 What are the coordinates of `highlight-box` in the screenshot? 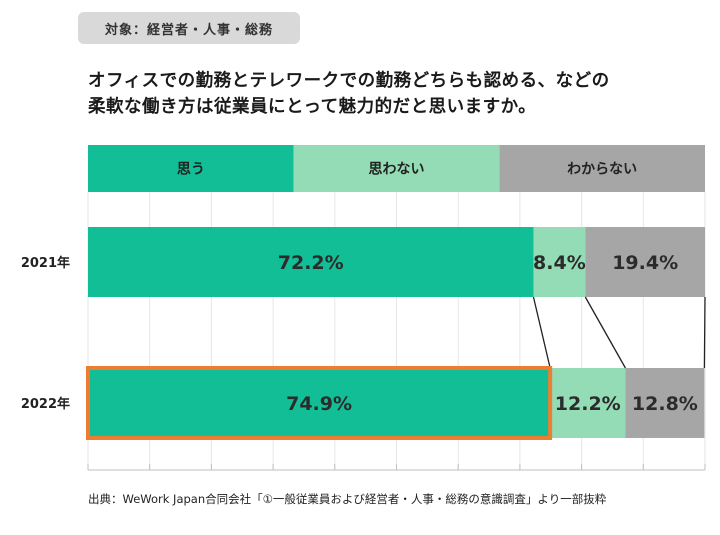 It's located at (319, 403).